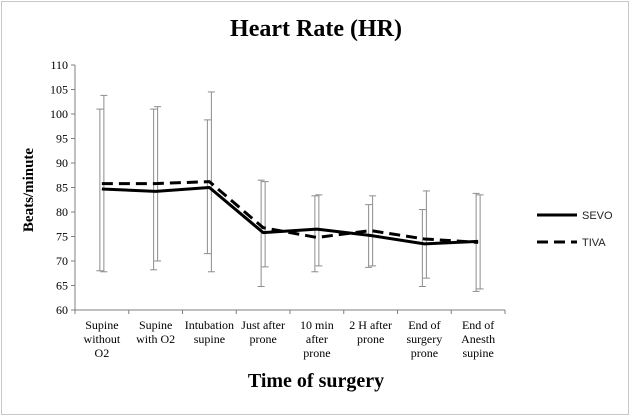 This screenshot has height=418, width=632. Describe the element at coordinates (316, 29) in the screenshot. I see `chart-title: Heart Rate (HR)` at that location.